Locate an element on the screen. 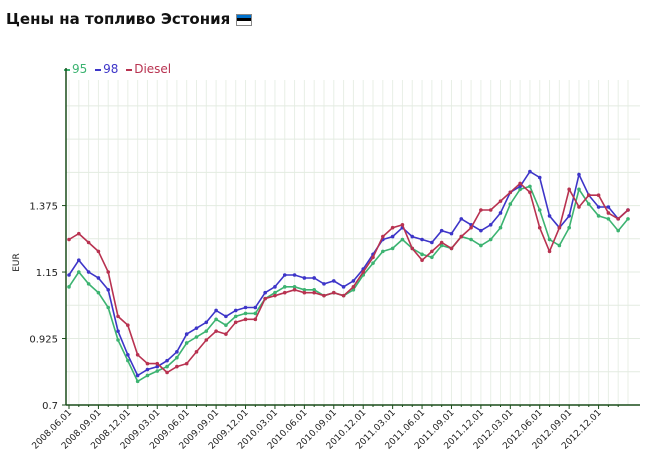 The image size is (650, 465). legend-label-98: 98 is located at coordinates (111, 69).